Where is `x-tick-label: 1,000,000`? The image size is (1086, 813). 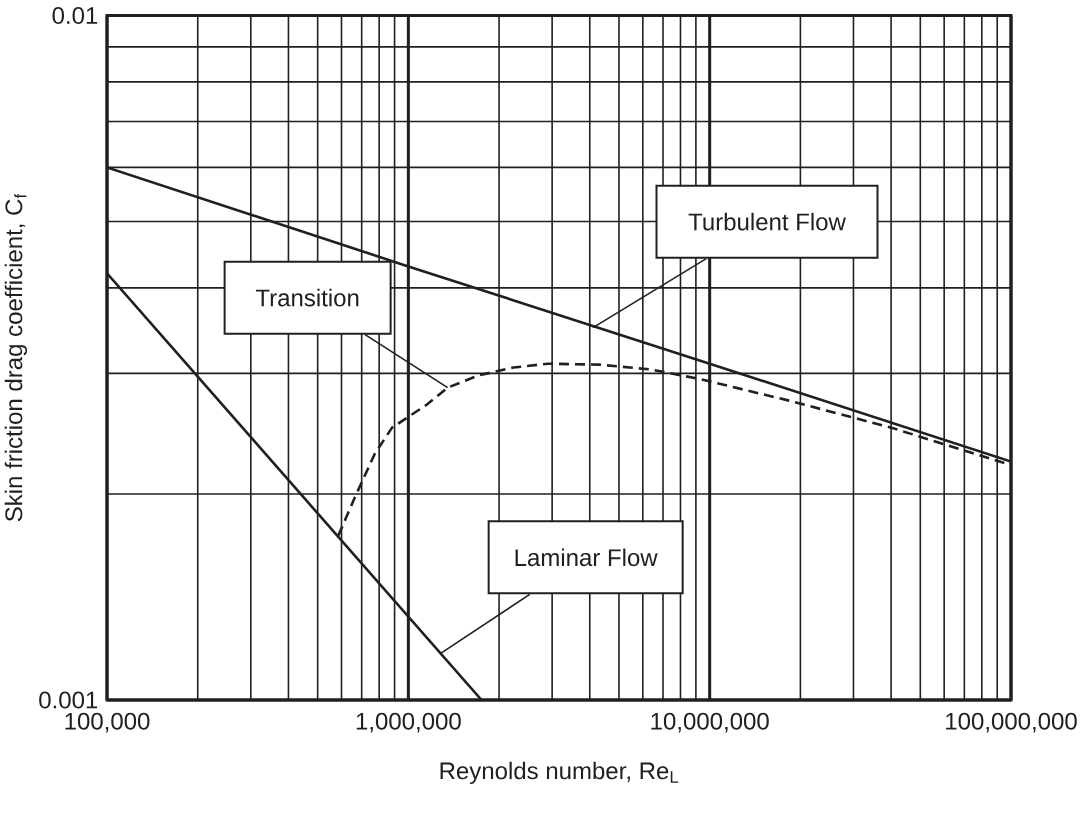
x-tick-label: 1,000,000 is located at coordinates (408, 722).